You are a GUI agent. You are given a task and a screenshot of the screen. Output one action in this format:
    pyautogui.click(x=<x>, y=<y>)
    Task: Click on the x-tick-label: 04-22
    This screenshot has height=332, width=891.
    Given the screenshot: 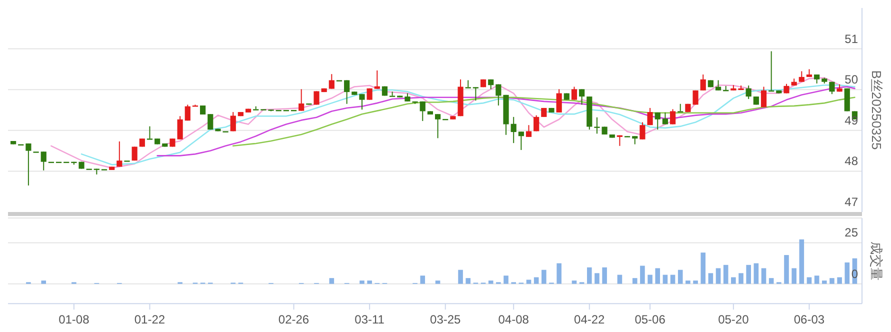 What is the action you would take?
    pyautogui.click(x=590, y=319)
    